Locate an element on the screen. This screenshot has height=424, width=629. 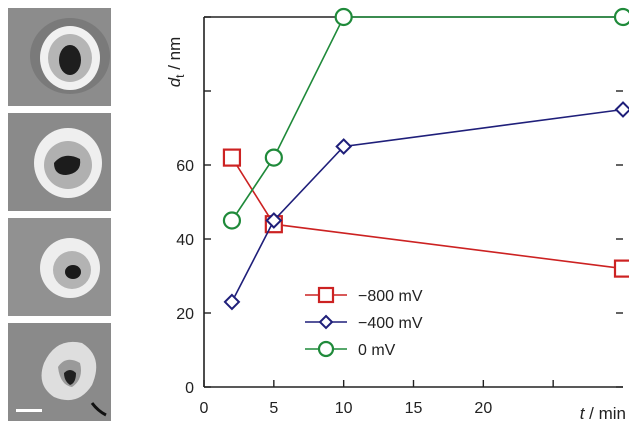
x-axis-label: t / min is located at coordinates (603, 413).